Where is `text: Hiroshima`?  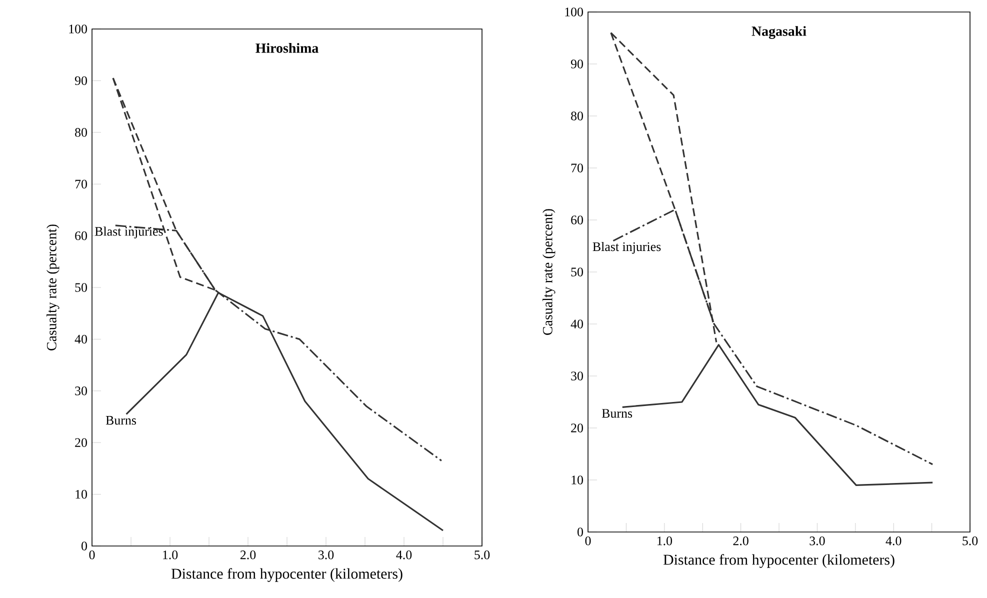
text: Hiroshima is located at coordinates (287, 48).